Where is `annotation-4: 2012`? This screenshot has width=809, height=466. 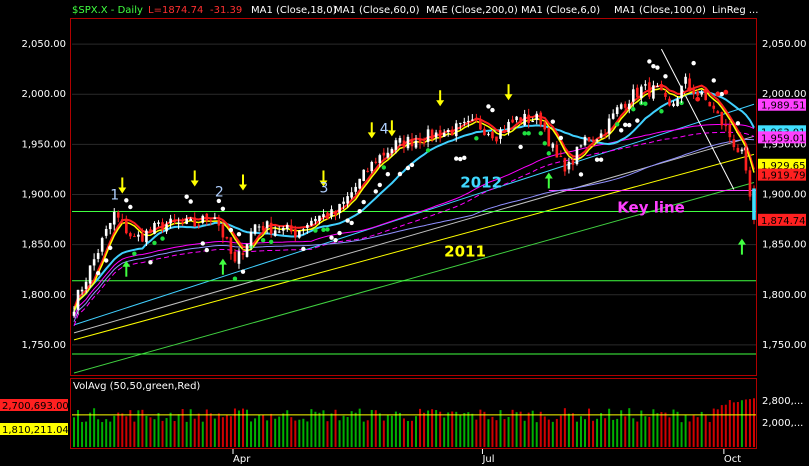 annotation-4: 2012 is located at coordinates (481, 182).